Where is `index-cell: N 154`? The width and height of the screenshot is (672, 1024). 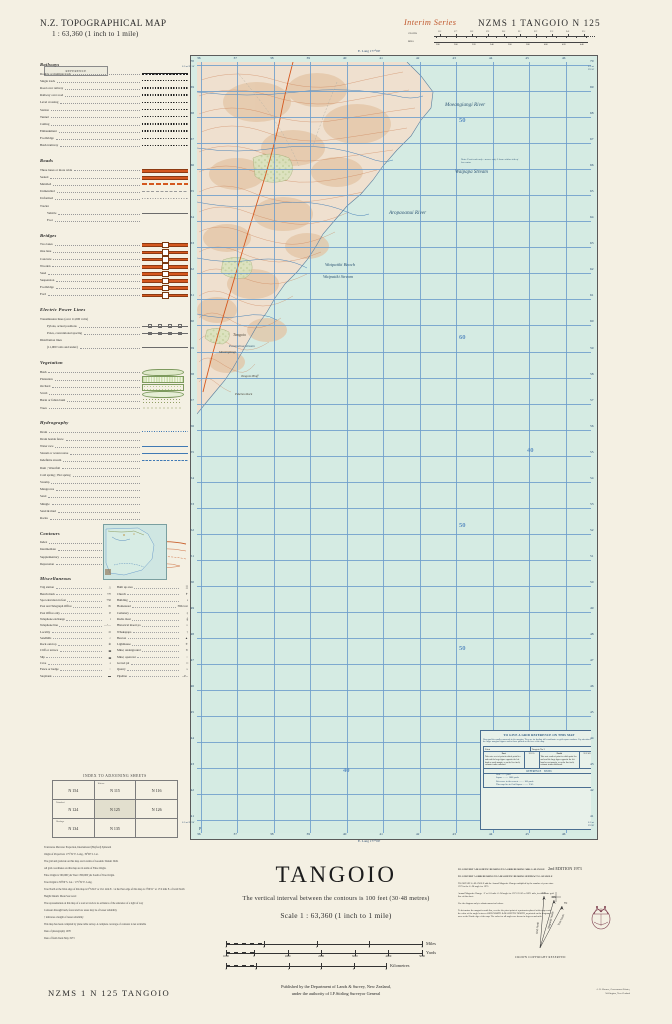
index-cell: N 154 is located at coordinates (73, 790).